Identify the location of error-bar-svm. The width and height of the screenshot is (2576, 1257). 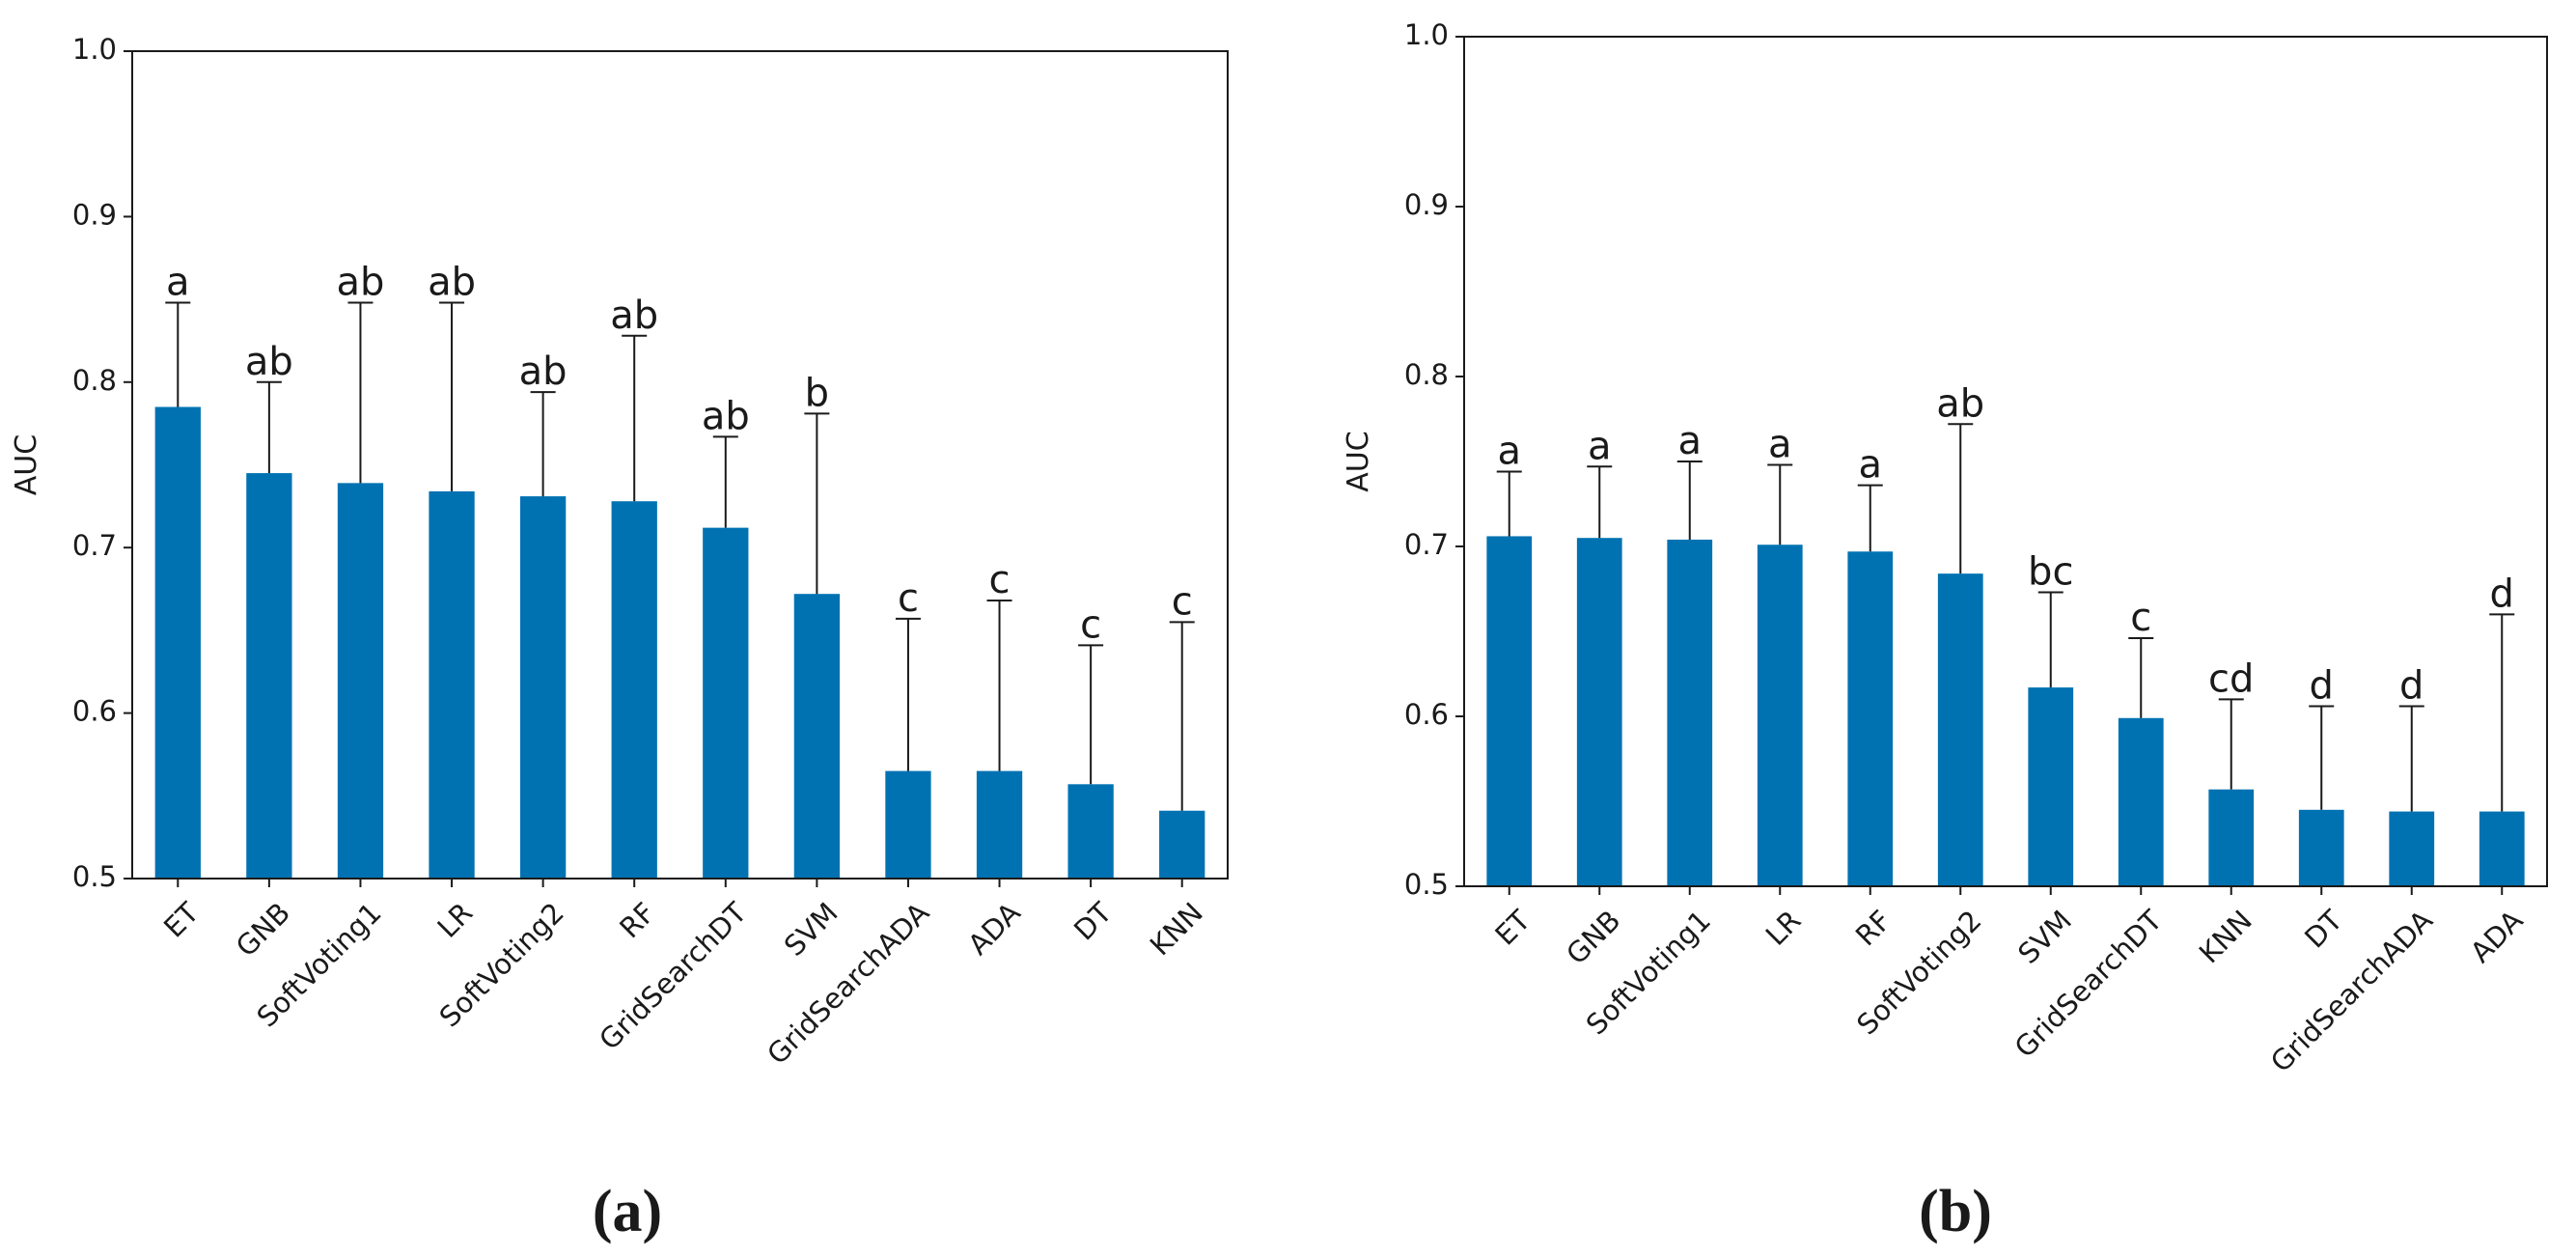
(2050, 639).